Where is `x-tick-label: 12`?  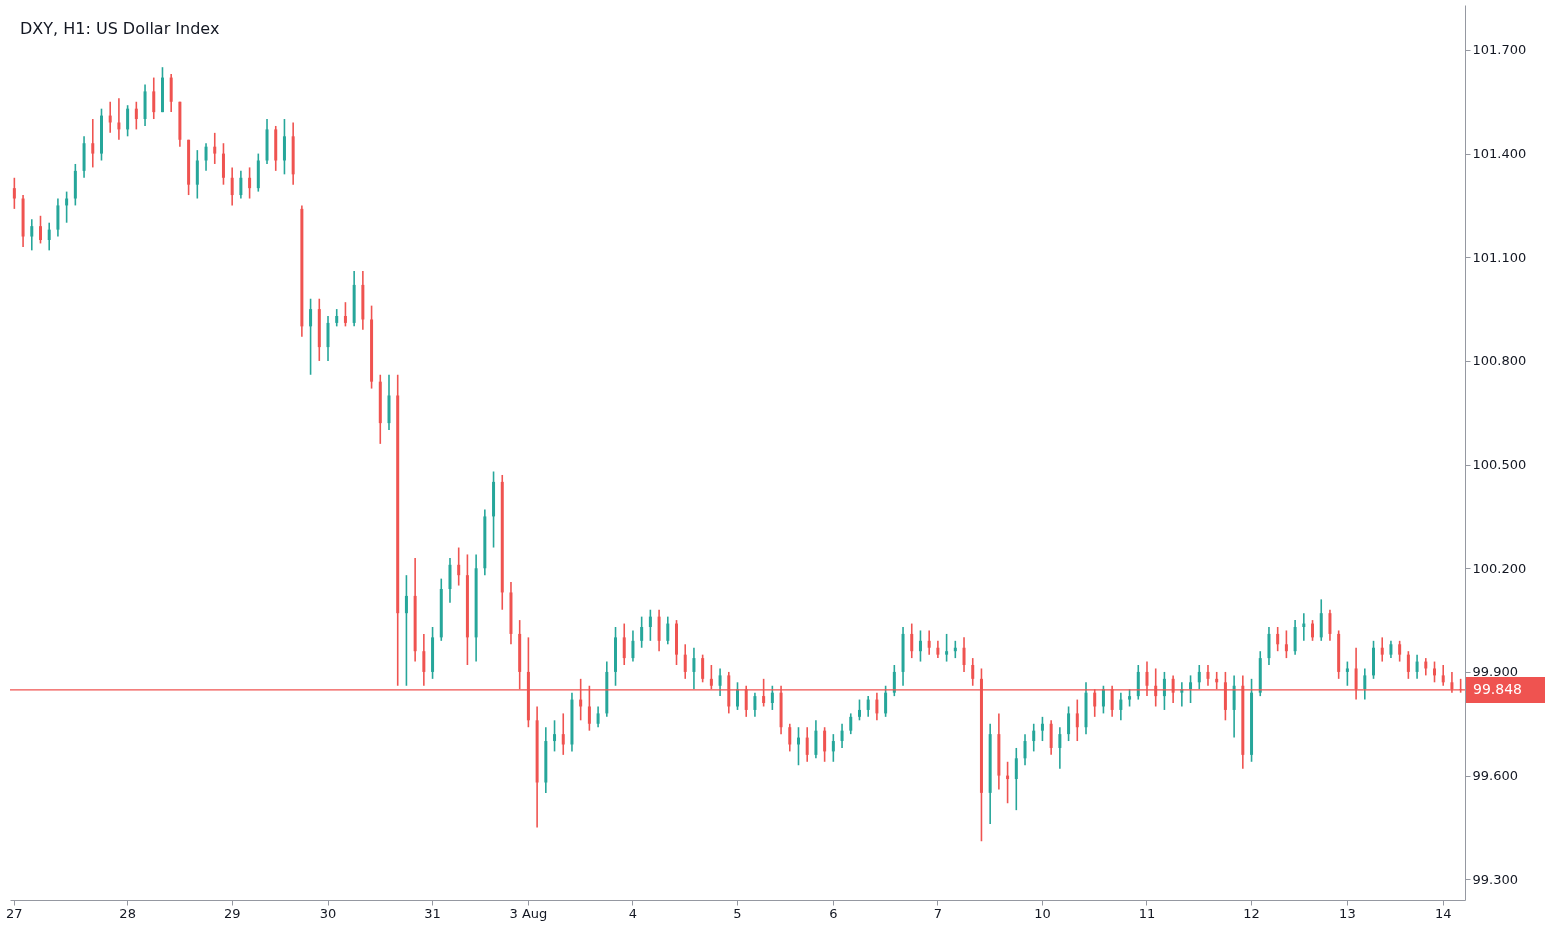 x-tick-label: 12 is located at coordinates (1251, 913).